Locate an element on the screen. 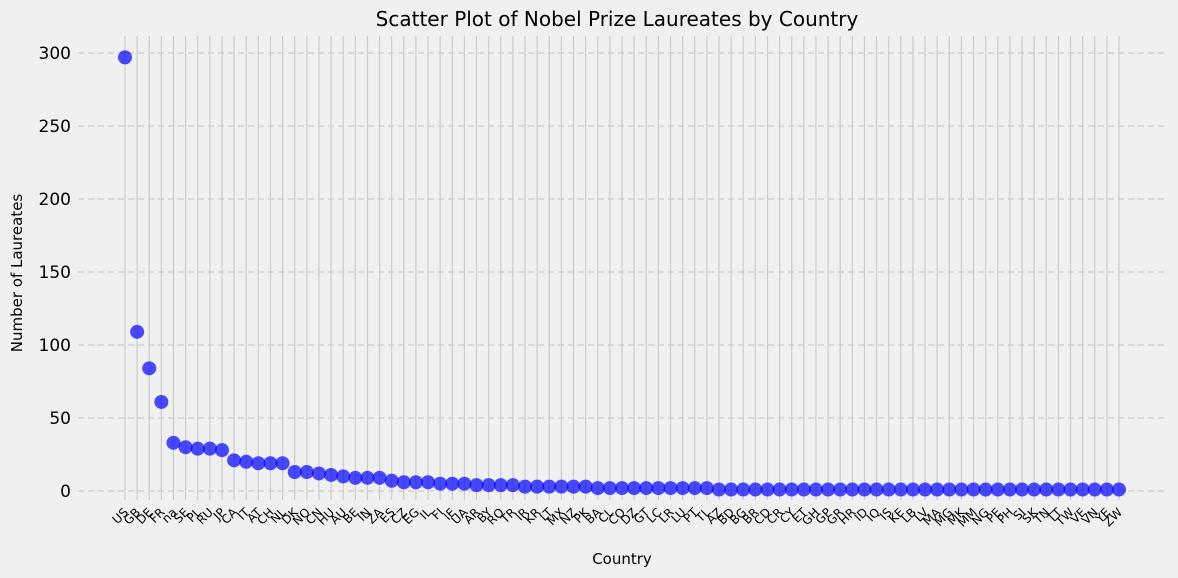  data-point-DK is located at coordinates (294, 472).